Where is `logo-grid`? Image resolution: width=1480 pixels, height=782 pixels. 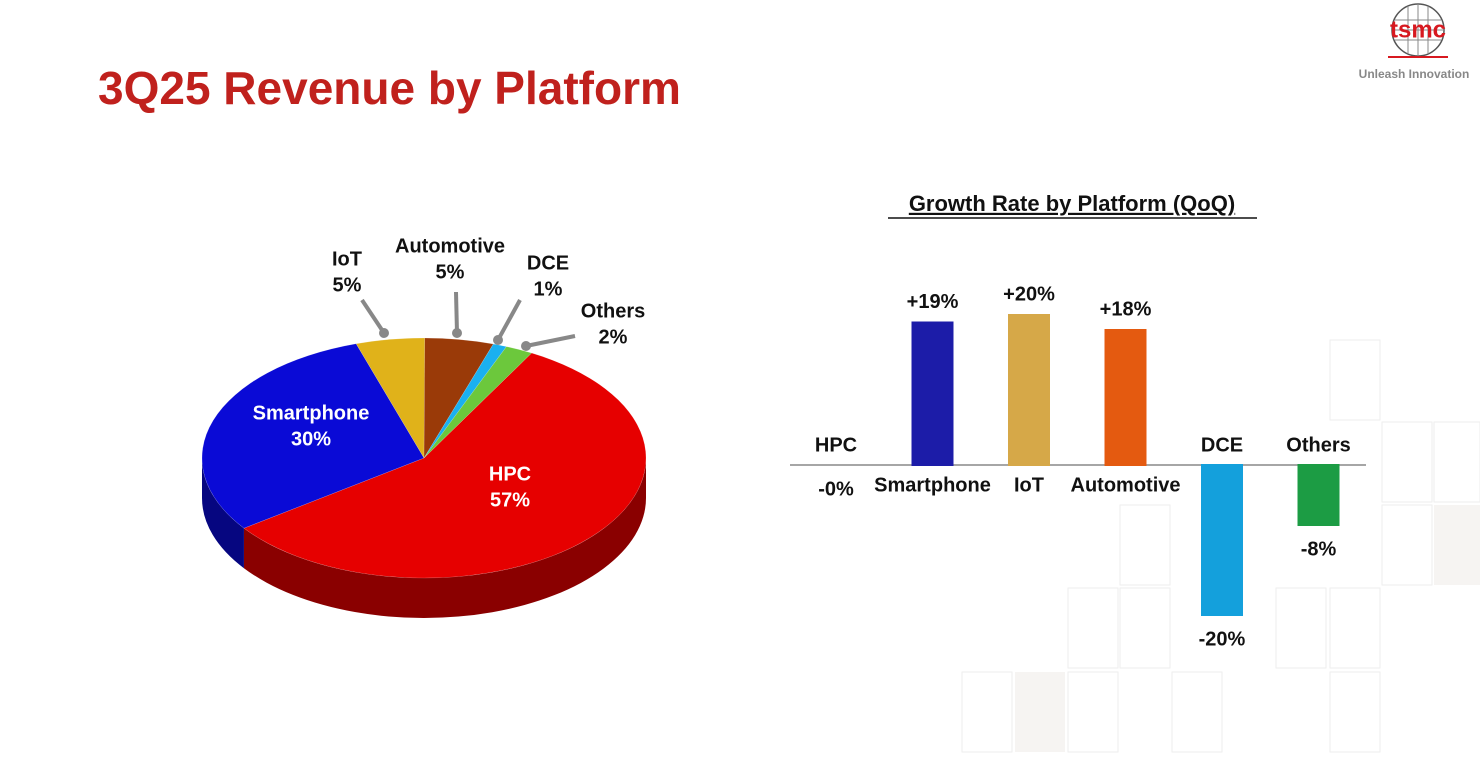
logo-grid is located at coordinates (1418, 30).